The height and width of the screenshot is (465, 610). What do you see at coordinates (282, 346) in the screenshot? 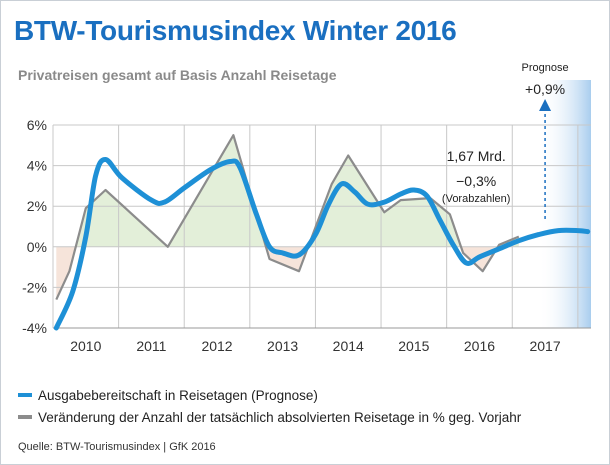
I see `x-tick-label: 2013` at bounding box center [282, 346].